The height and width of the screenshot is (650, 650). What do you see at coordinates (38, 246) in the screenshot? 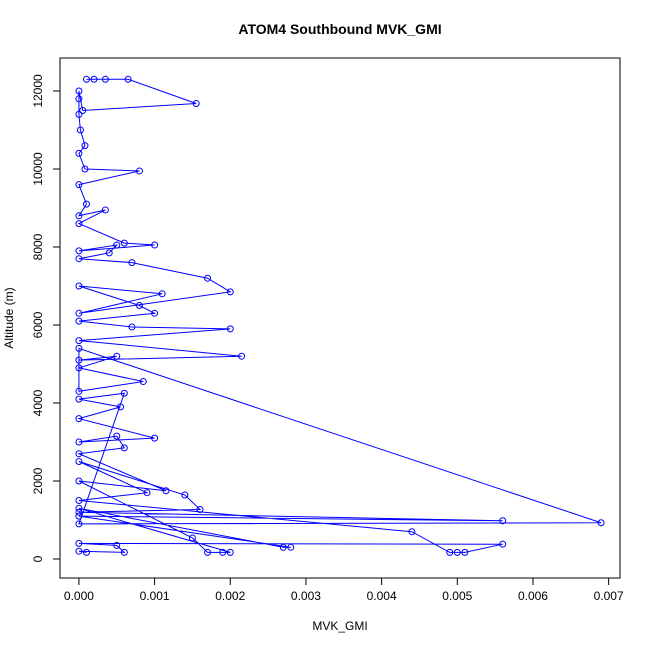
I see `y-tick-label: 8000` at bounding box center [38, 246].